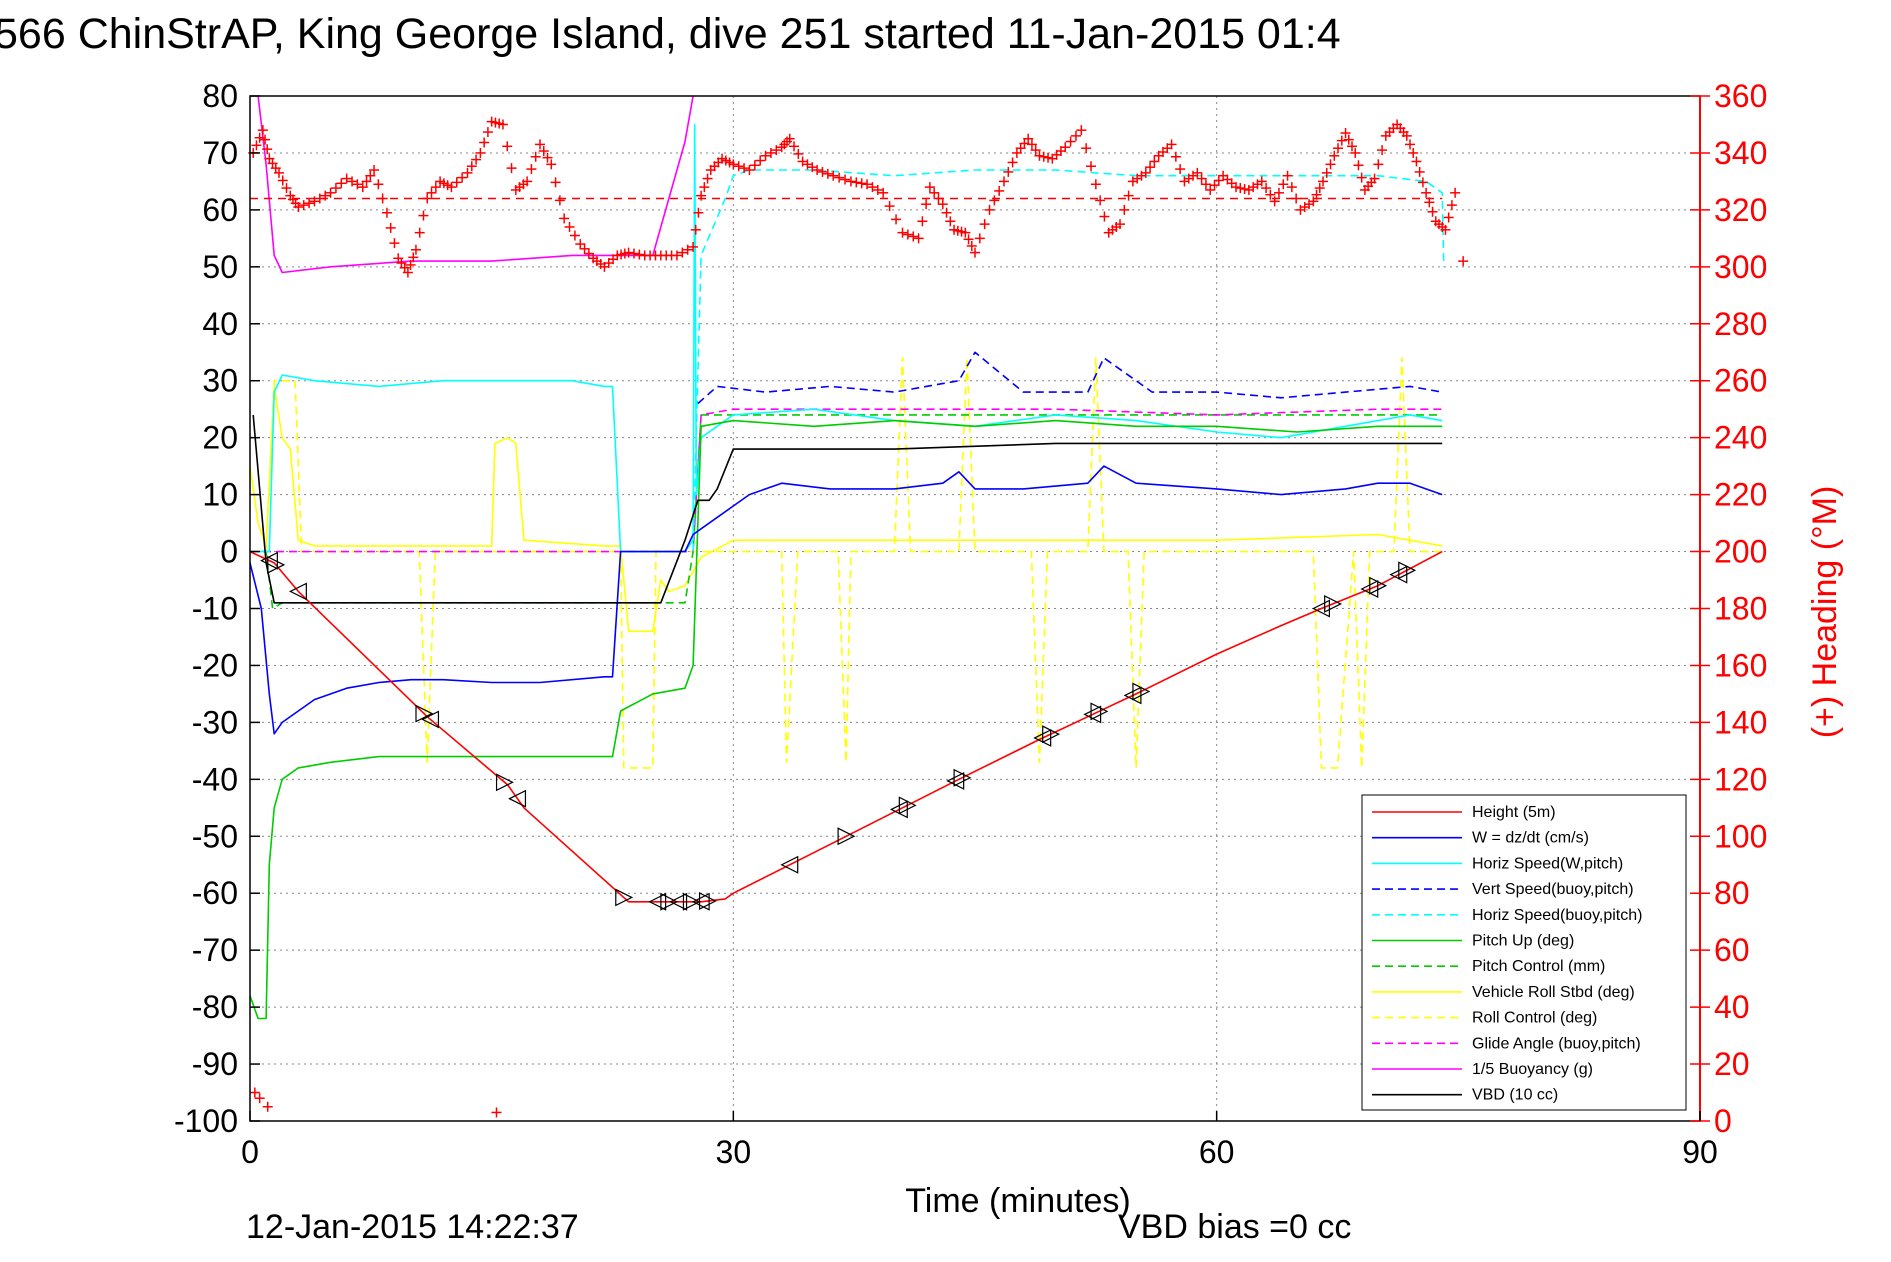 The image size is (1891, 1262). Describe the element at coordinates (1507, 915) in the screenshot. I see `legend-item-horiz-speed-buoy-pitch: Horiz Speed(buoy,pitch)` at that location.